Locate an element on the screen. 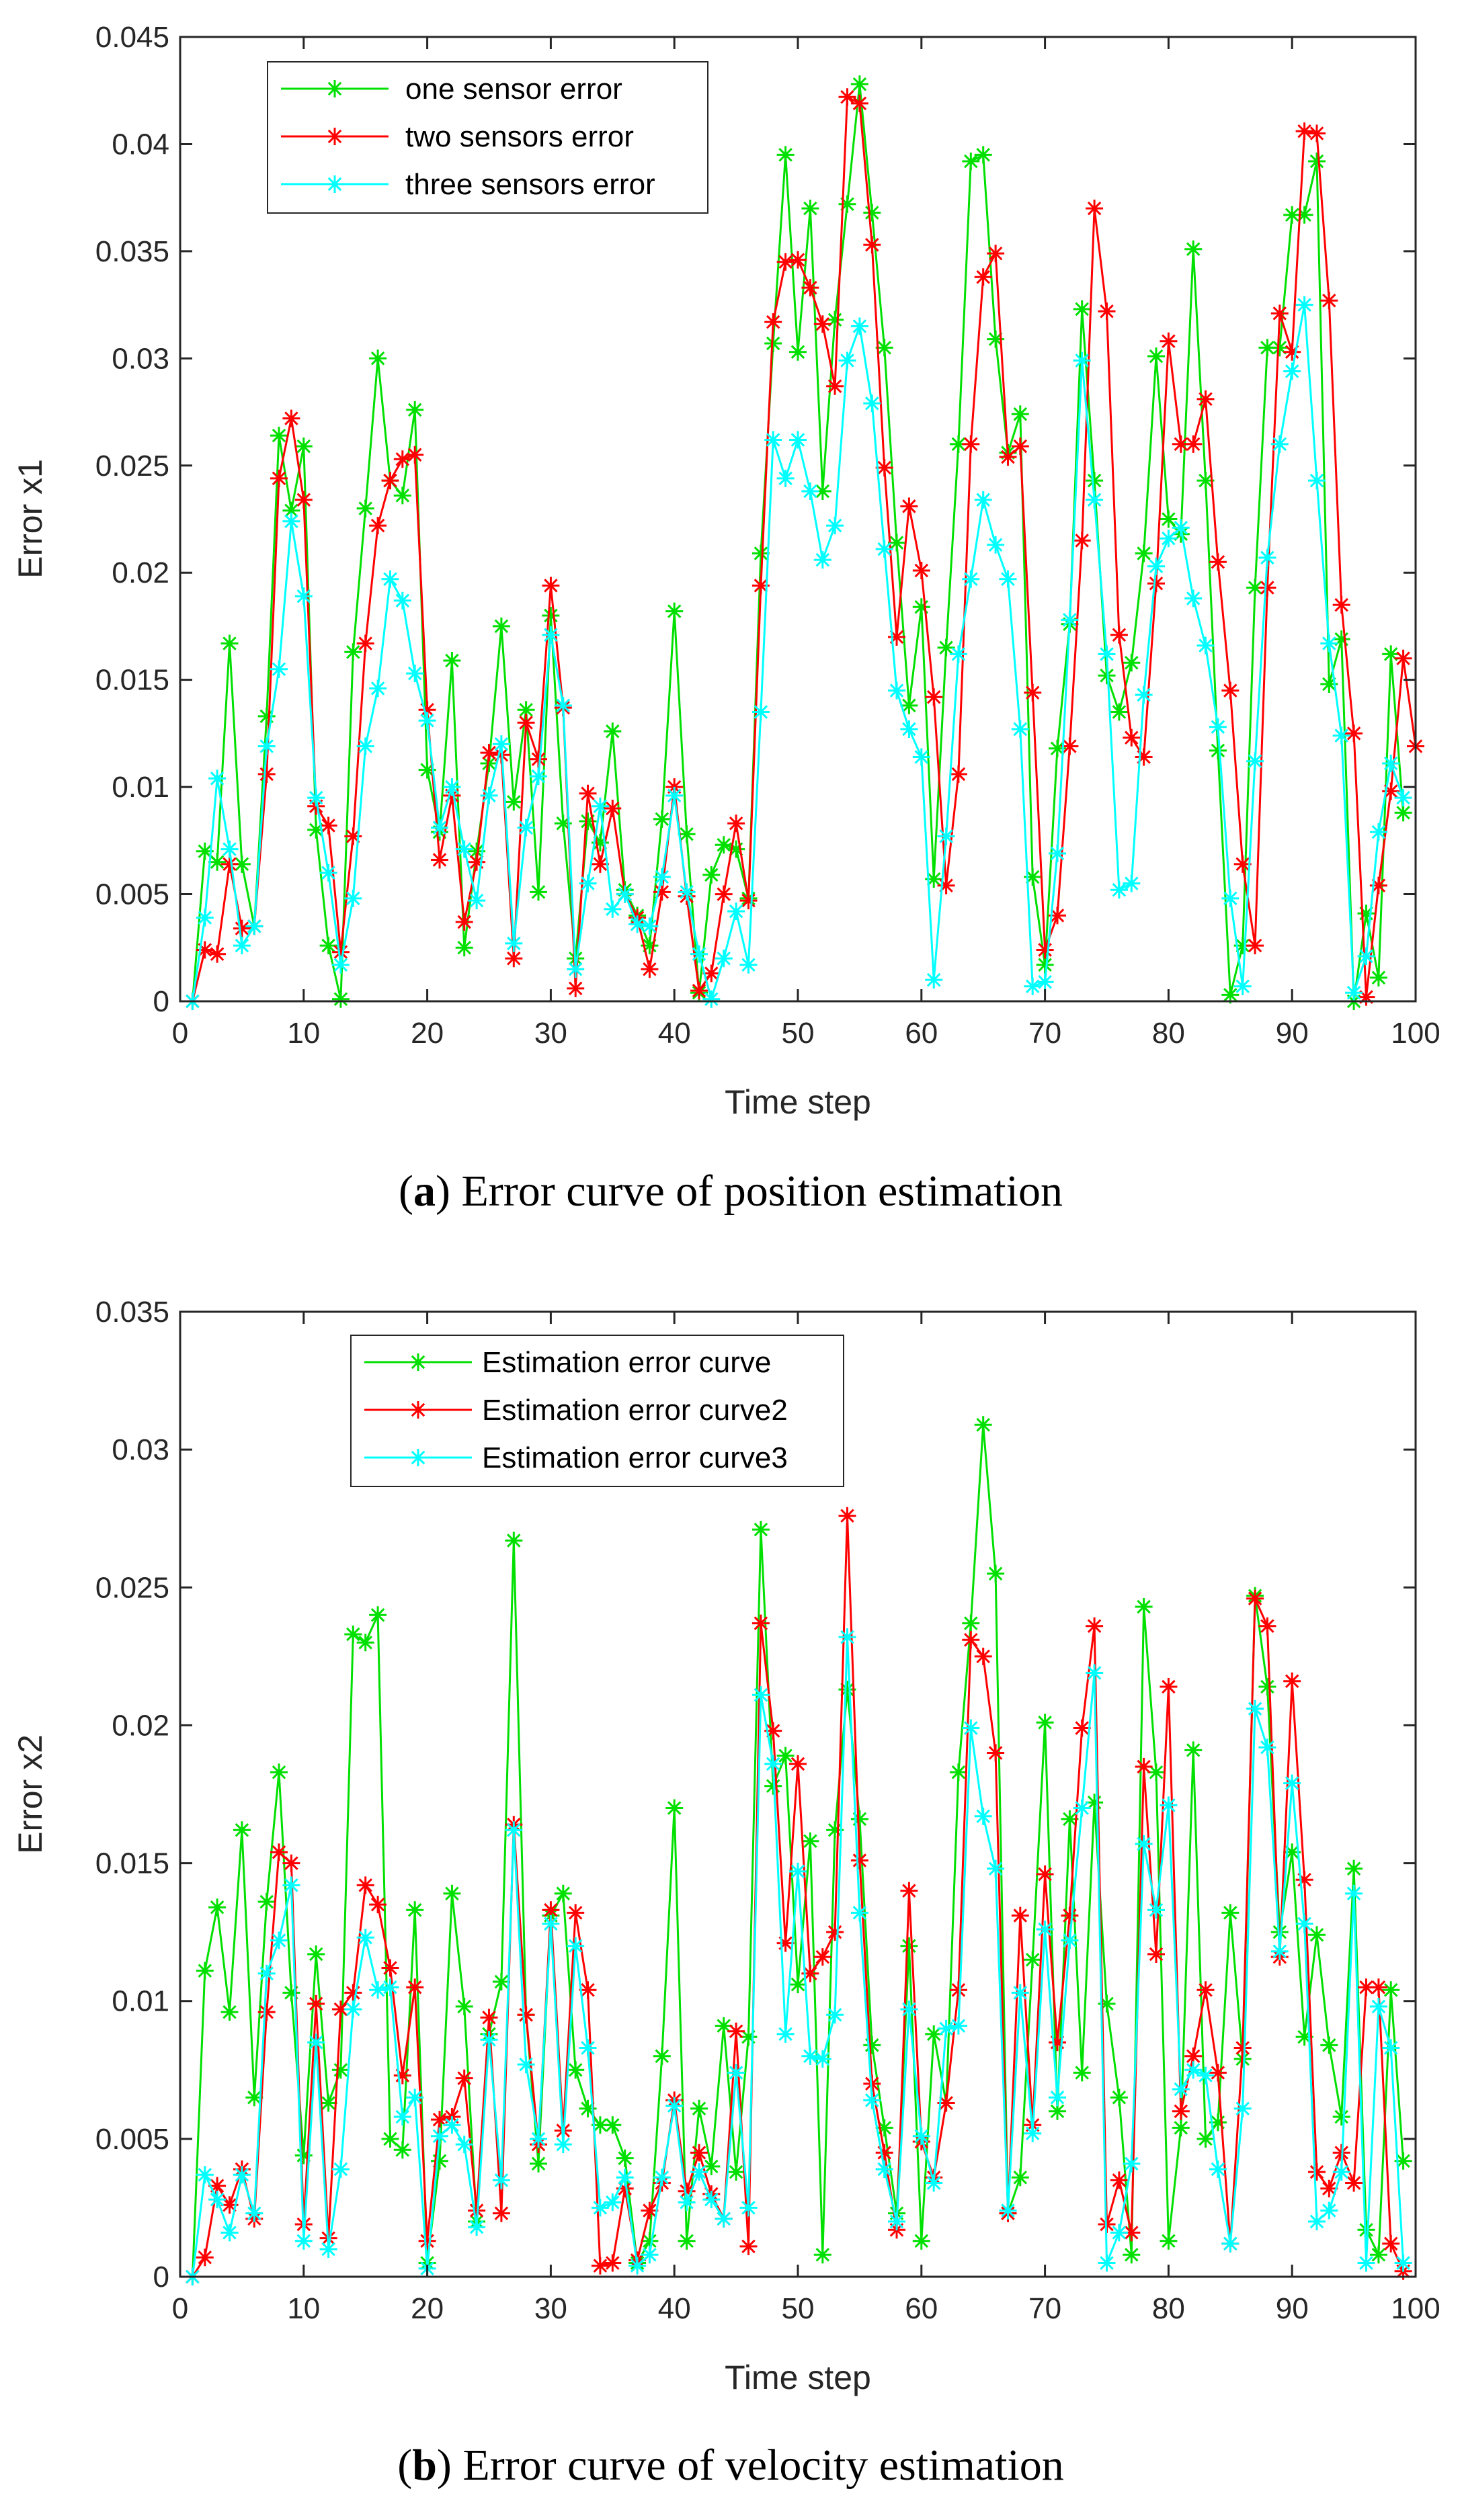  y-tick-b-3: 0.015 is located at coordinates (756, 1863).